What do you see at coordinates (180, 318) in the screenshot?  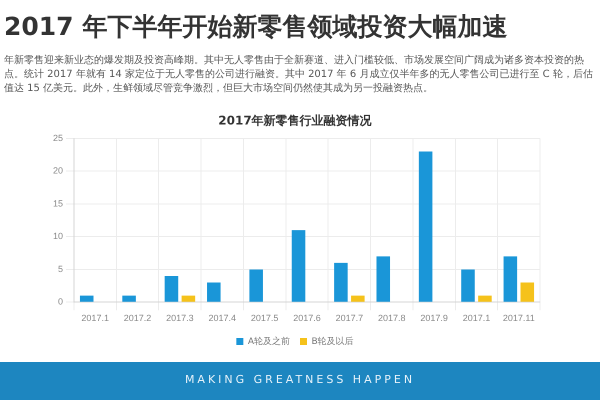 I see `x-tick-label: 2017.3` at bounding box center [180, 318].